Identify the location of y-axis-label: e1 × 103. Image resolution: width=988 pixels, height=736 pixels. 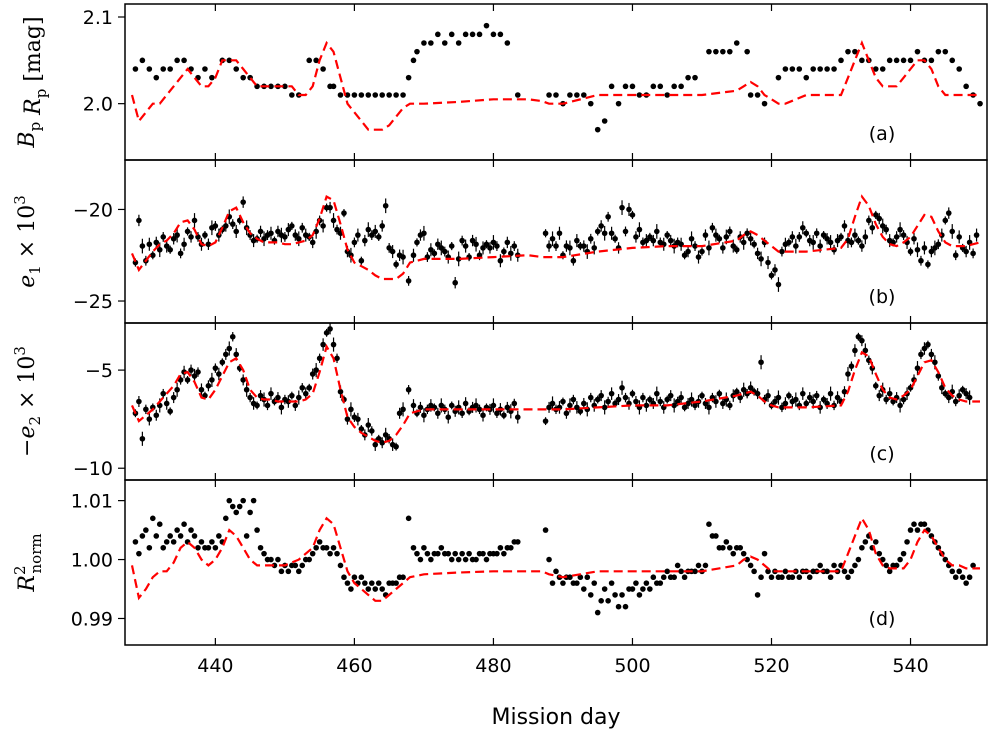
(27, 241).